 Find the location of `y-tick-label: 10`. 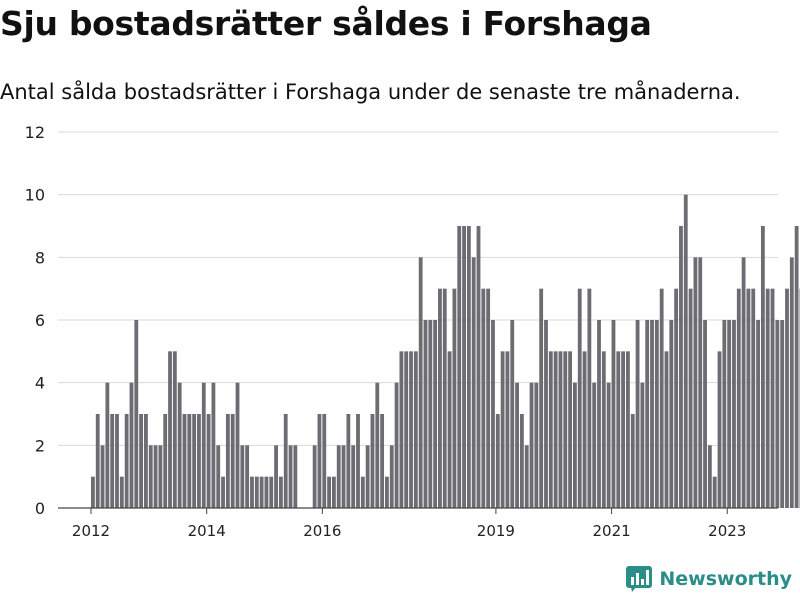

y-tick-label: 10 is located at coordinates (35, 195).